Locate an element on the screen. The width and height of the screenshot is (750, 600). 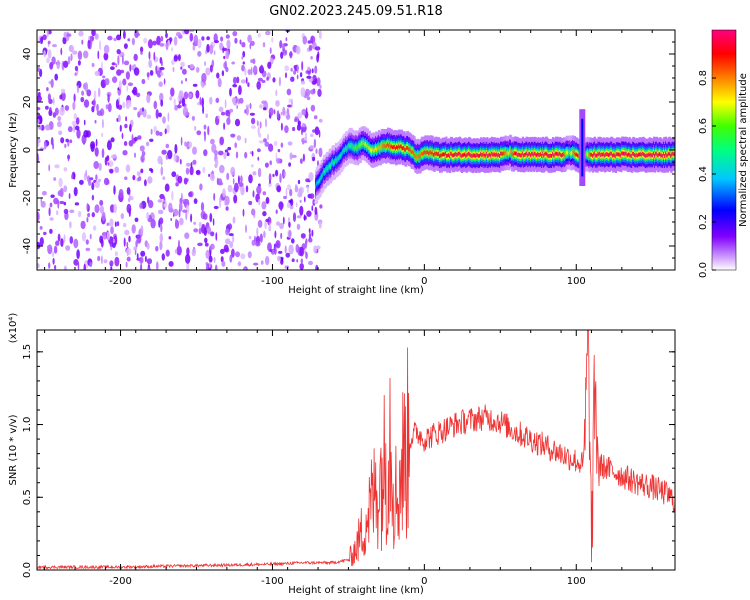
spectrogram-y-tick-label: 0 is located at coordinates (27, 150).